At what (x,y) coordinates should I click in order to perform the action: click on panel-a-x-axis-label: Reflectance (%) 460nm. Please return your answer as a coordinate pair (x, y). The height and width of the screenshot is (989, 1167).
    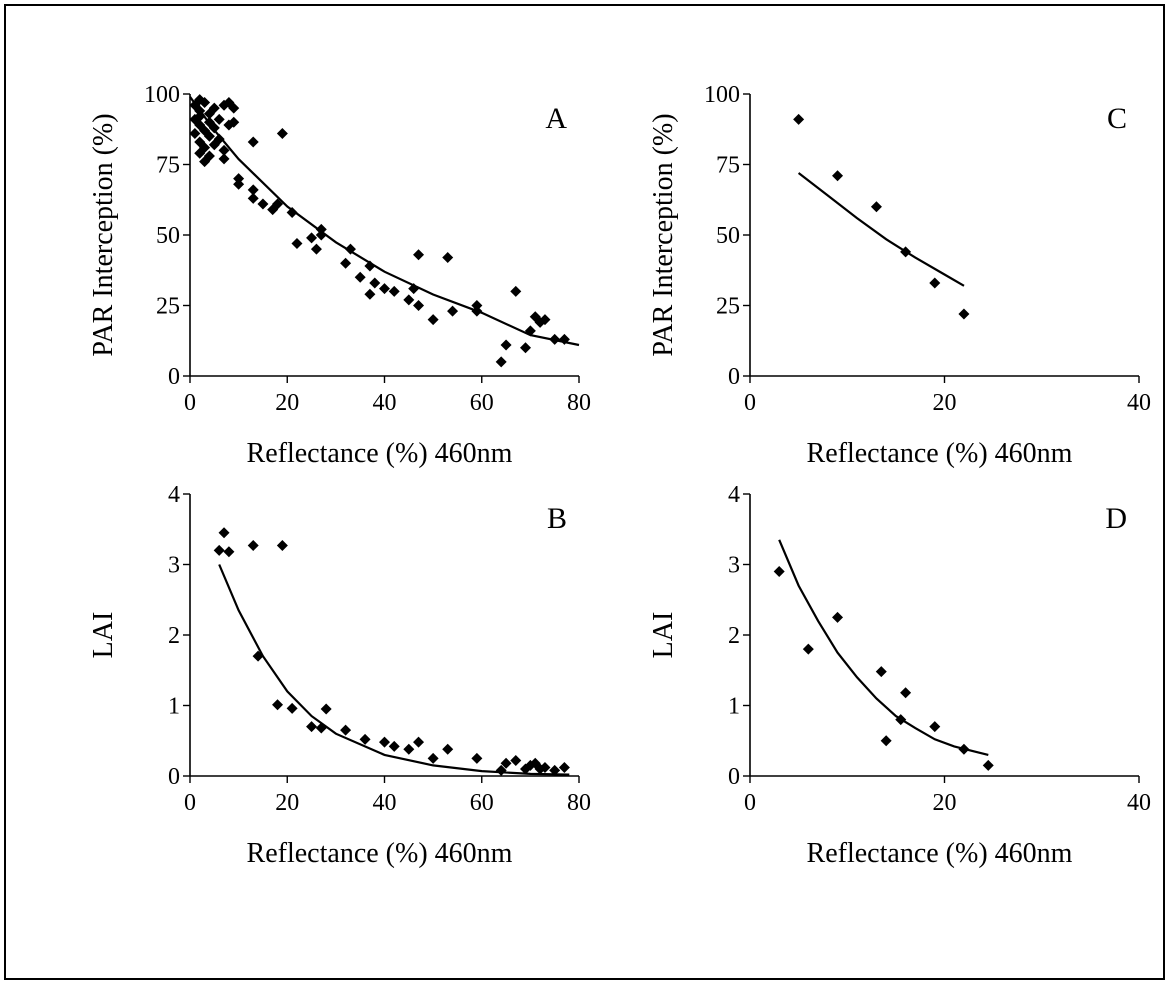
    Looking at the image, I should click on (380, 453).